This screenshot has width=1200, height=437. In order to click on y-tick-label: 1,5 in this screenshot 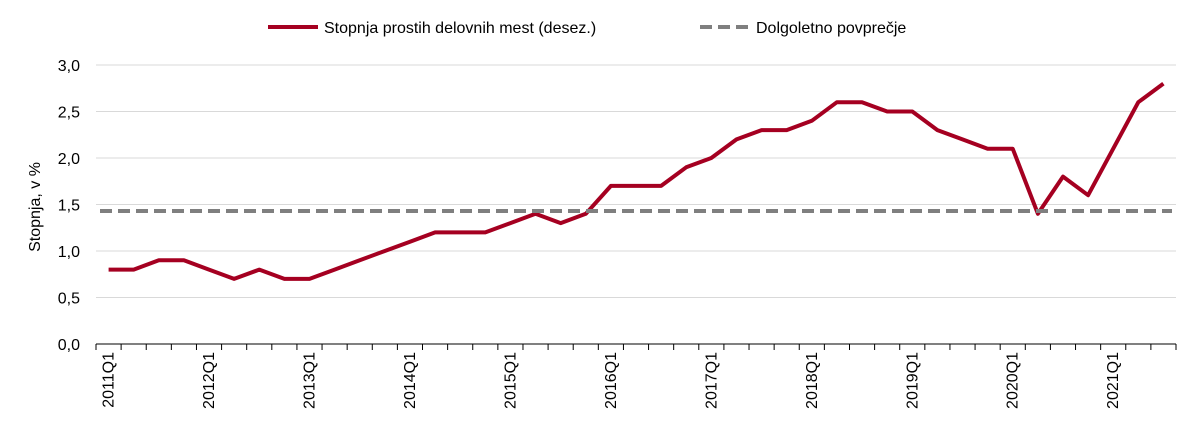, I will do `click(69, 206)`.